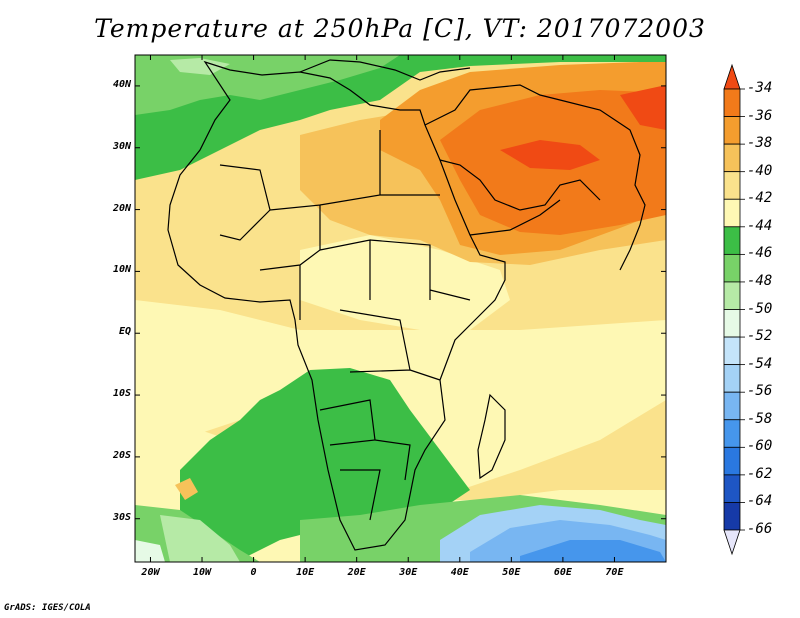 This screenshot has height=618, width=800. I want to click on colorbar-label: -36, so click(760, 115).